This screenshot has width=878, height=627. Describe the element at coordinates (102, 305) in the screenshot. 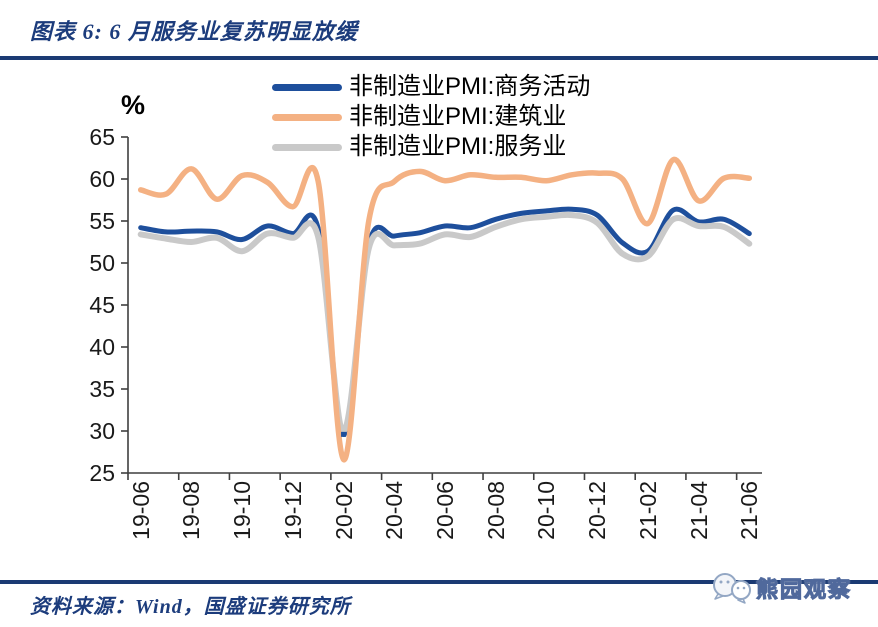

I see `y-tick-label: 45` at that location.